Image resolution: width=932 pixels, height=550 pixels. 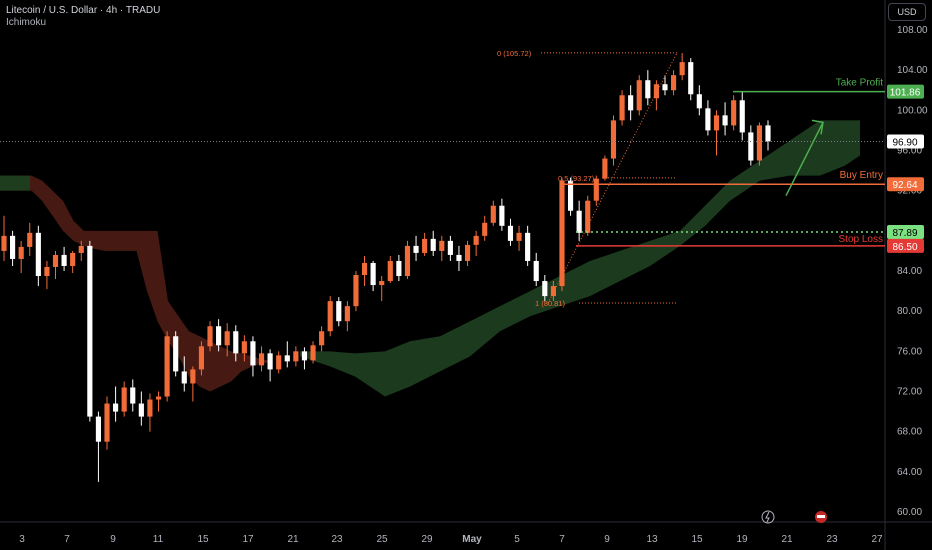 I want to click on currency-button: USD, so click(x=907, y=12).